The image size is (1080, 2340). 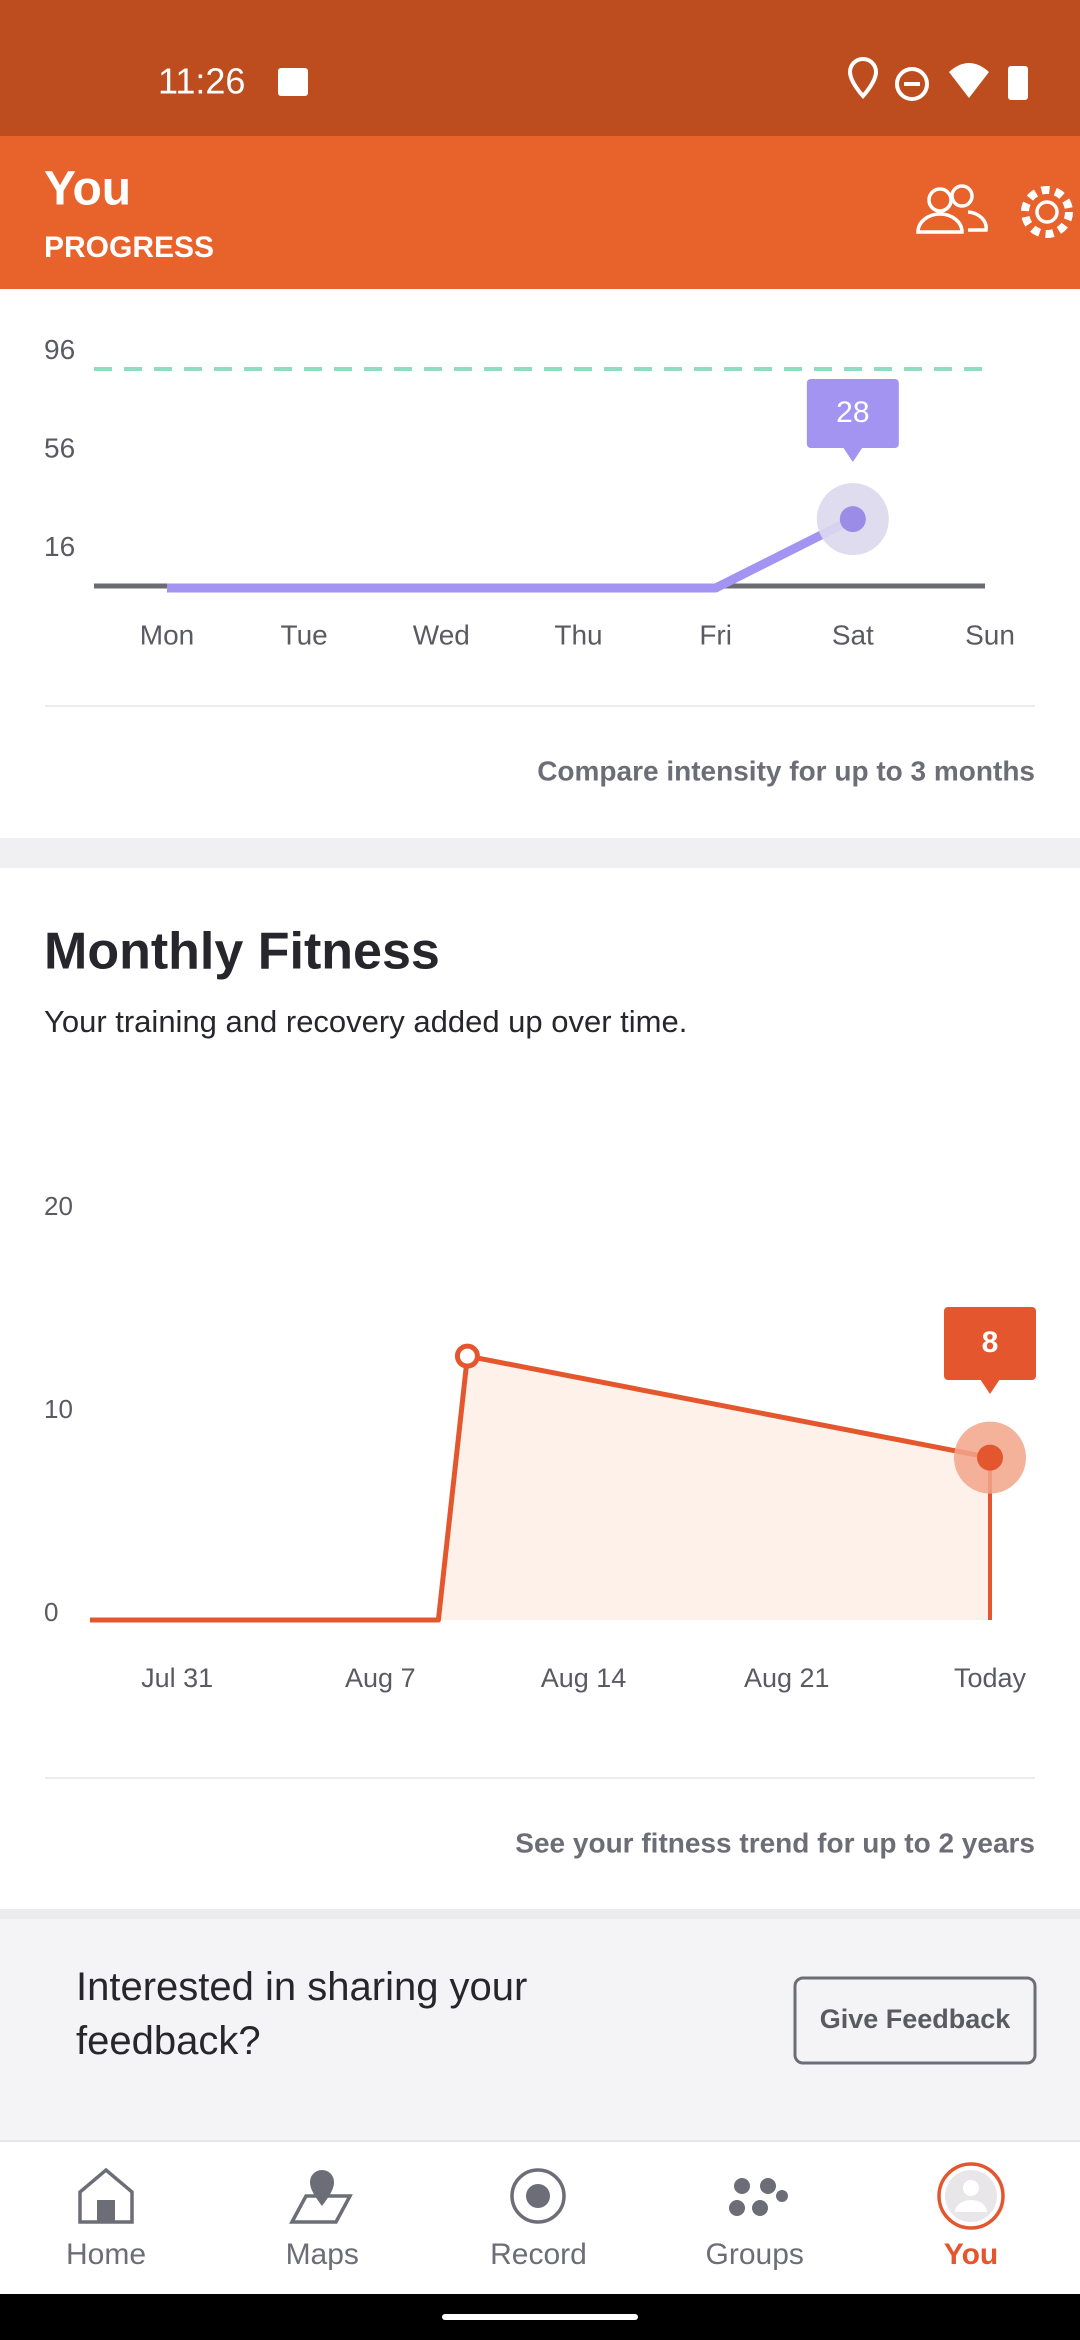 I want to click on feedback-panel, so click(x=540, y=2025).